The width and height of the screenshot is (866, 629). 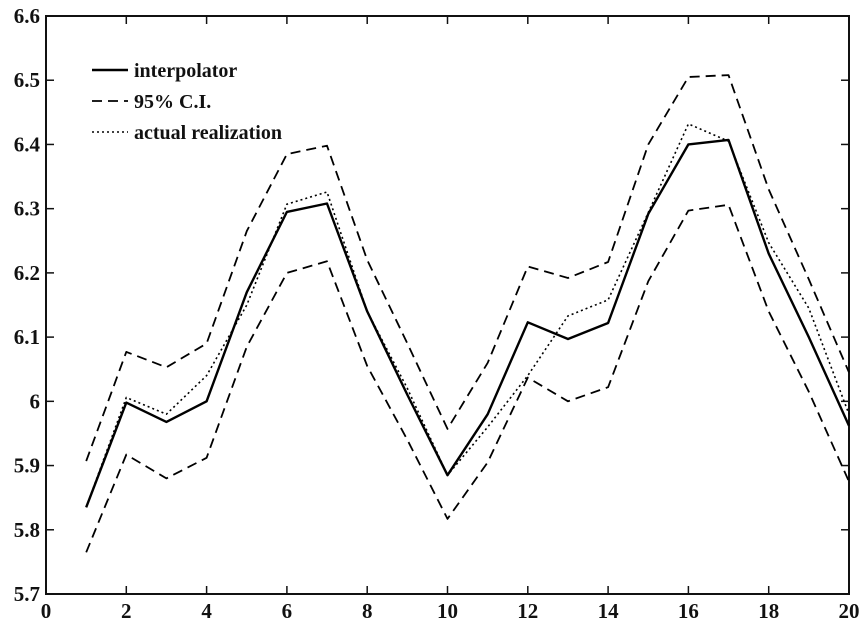 I want to click on y-tick-label-0: 5.7, so click(x=27, y=594).